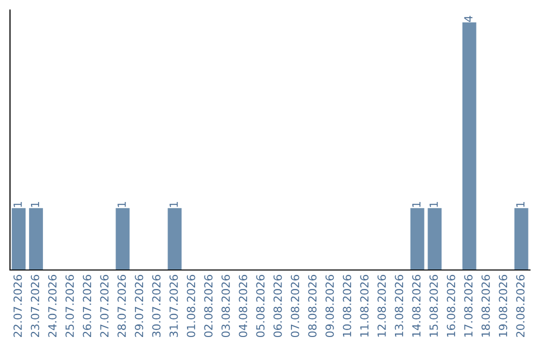 The image size is (540, 340). Describe the element at coordinates (69, 305) in the screenshot. I see `x-tick-label: 25.07.2026` at that location.